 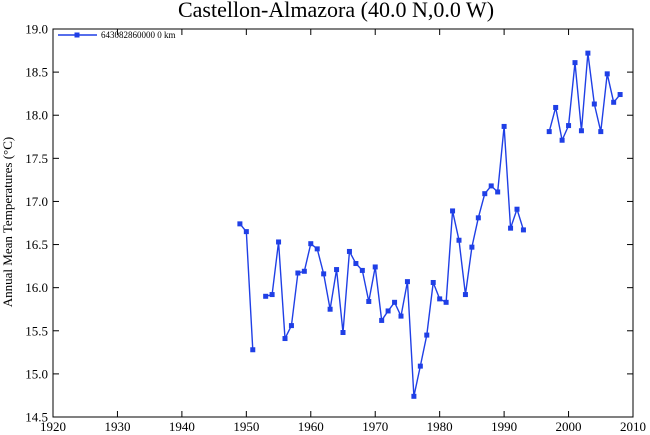 I want to click on y-tick-label: 15.5, so click(x=36, y=330).